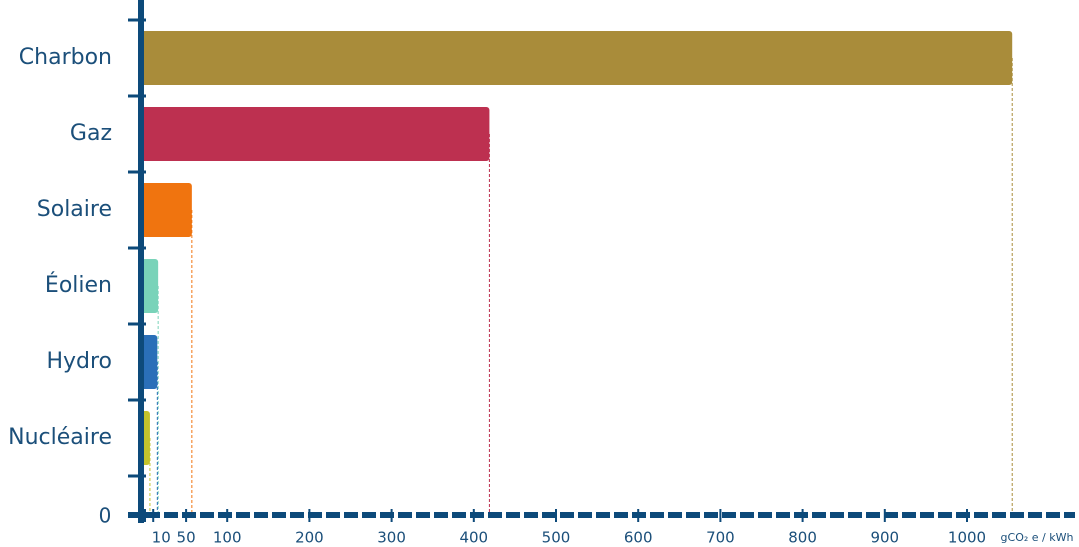  What do you see at coordinates (186, 538) in the screenshot?
I see `x-tick-label: 50` at bounding box center [186, 538].